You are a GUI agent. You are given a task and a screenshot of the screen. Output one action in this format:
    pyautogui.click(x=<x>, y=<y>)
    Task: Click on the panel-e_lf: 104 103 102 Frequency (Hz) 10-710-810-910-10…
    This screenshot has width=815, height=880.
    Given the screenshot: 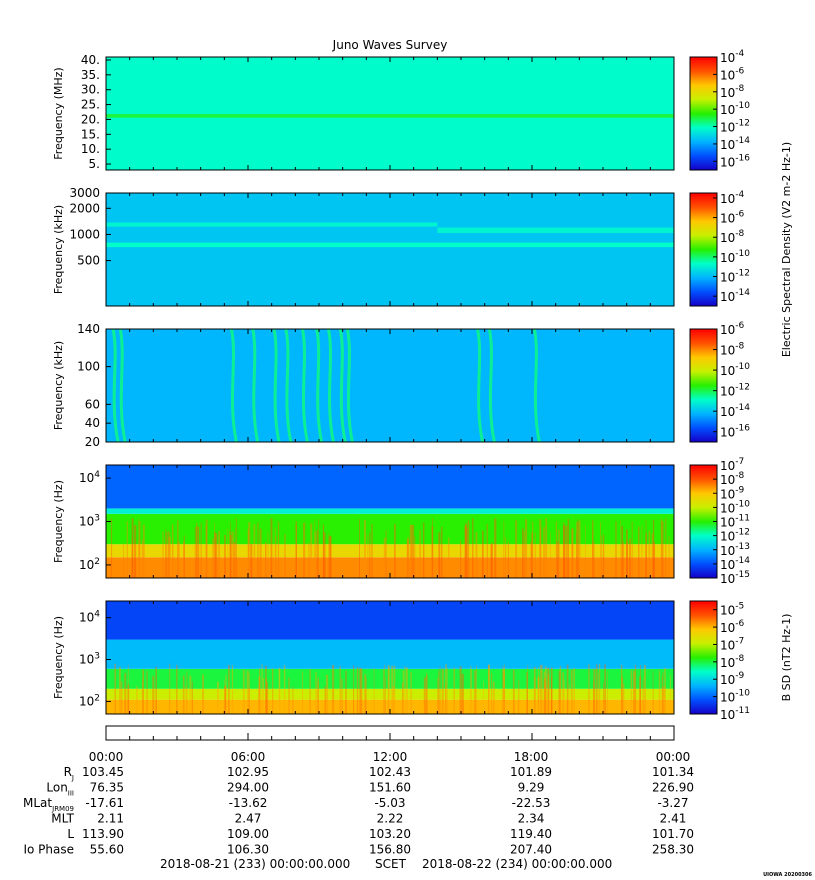 What is the action you would take?
    pyautogui.click(x=401, y=521)
    